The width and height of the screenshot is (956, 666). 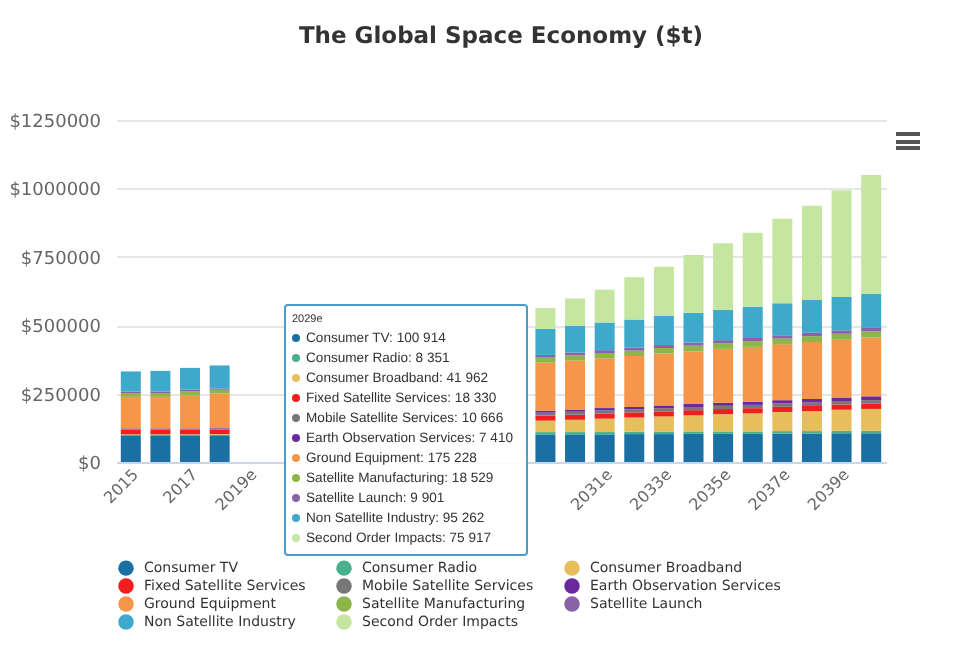 What do you see at coordinates (90, 465) in the screenshot?
I see `y-tick-label: $0` at bounding box center [90, 465].